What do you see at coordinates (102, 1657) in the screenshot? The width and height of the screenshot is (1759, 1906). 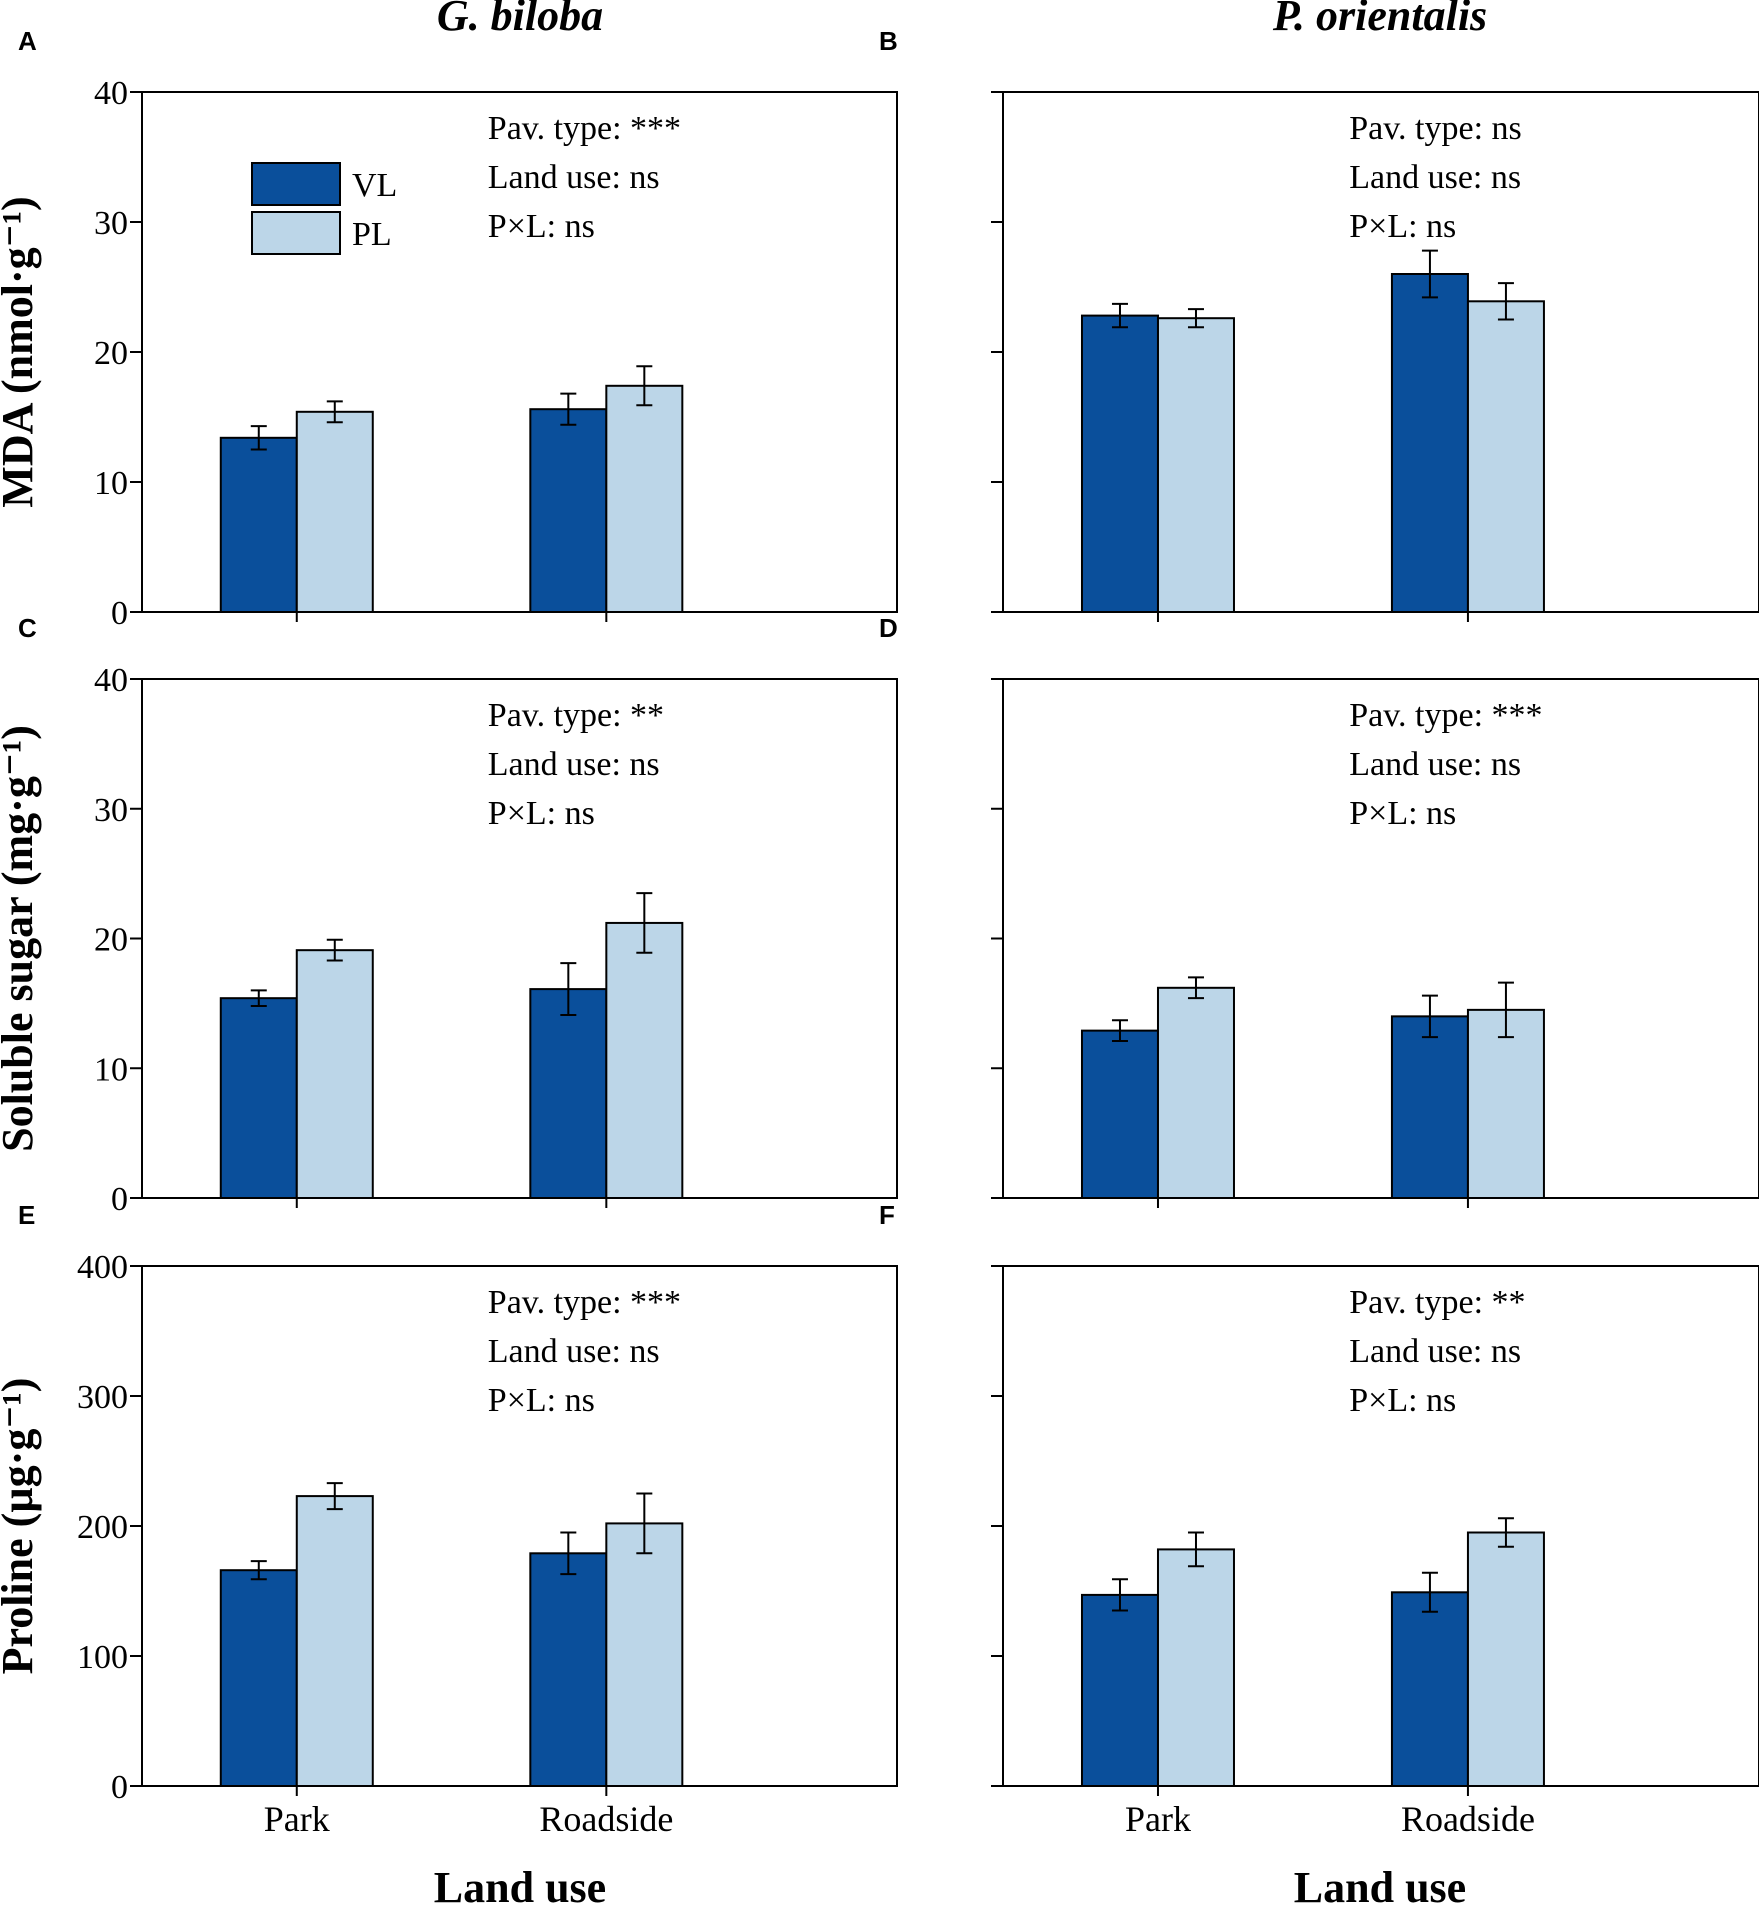 I see `y-tick-label: 100` at bounding box center [102, 1657].